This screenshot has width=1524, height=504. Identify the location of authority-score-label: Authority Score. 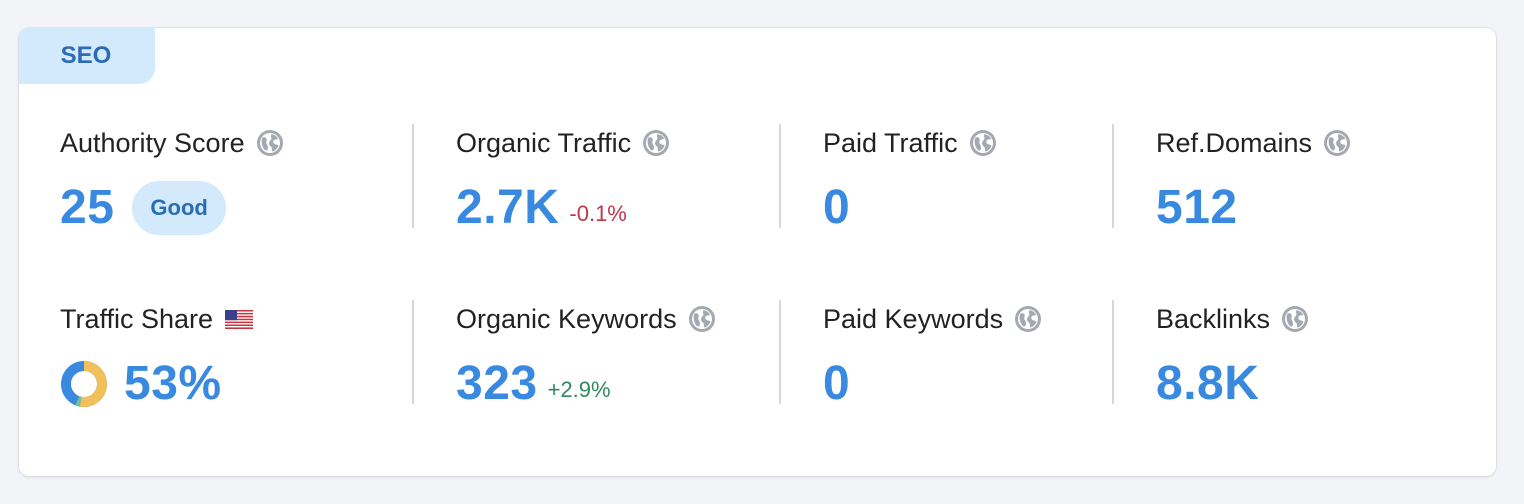
(152, 143).